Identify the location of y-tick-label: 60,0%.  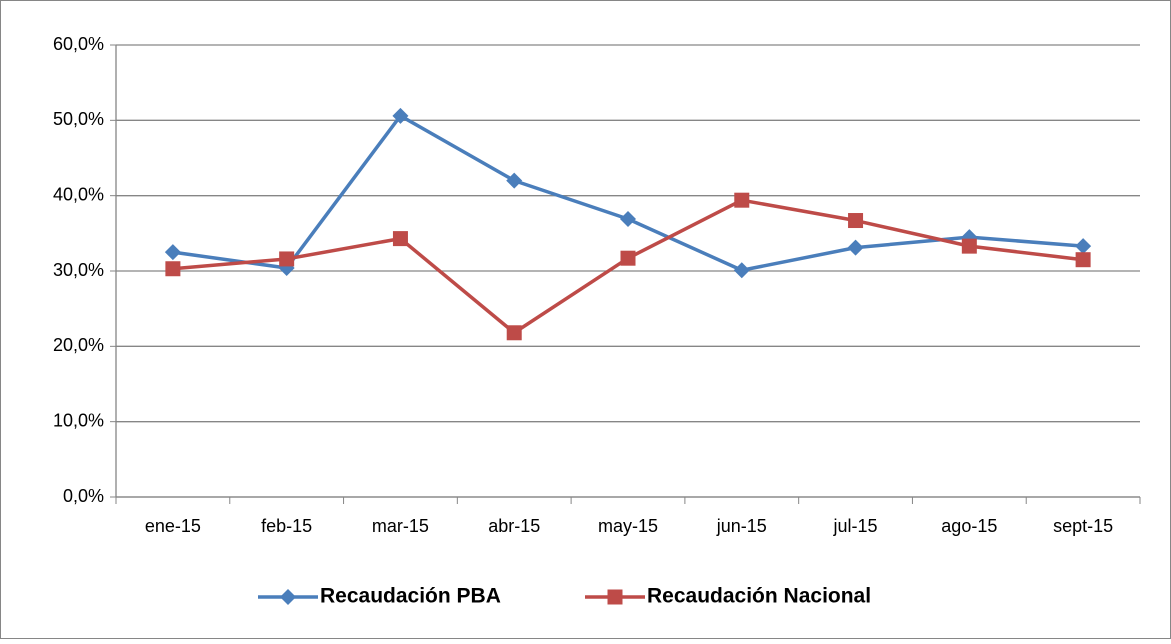
(78, 44).